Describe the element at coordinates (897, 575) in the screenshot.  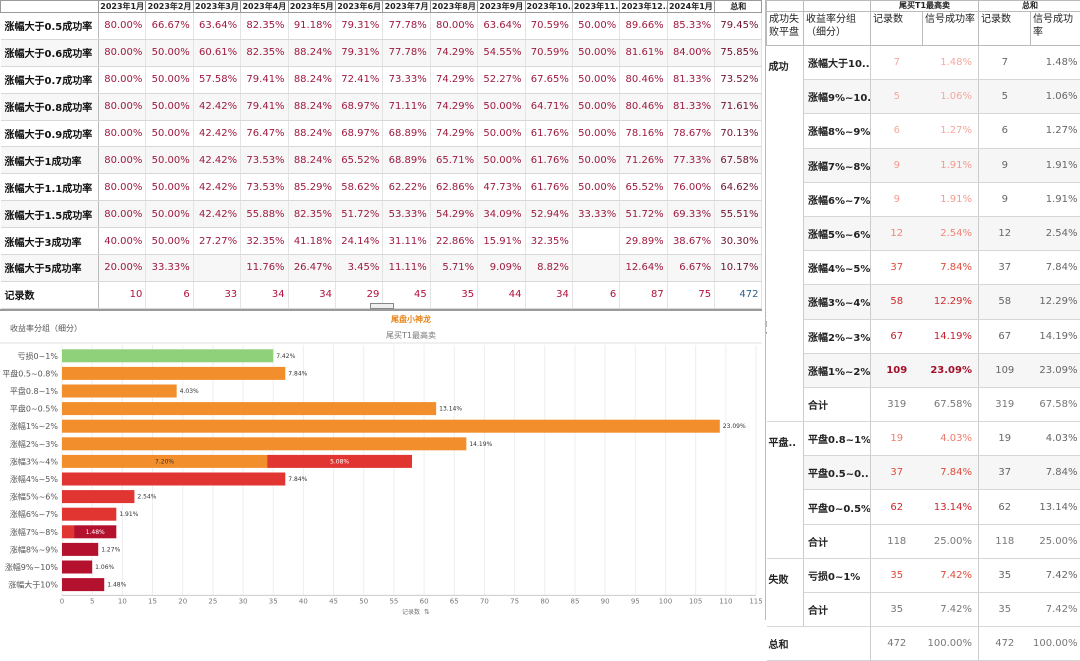
I see `count-cell: 35` at that location.